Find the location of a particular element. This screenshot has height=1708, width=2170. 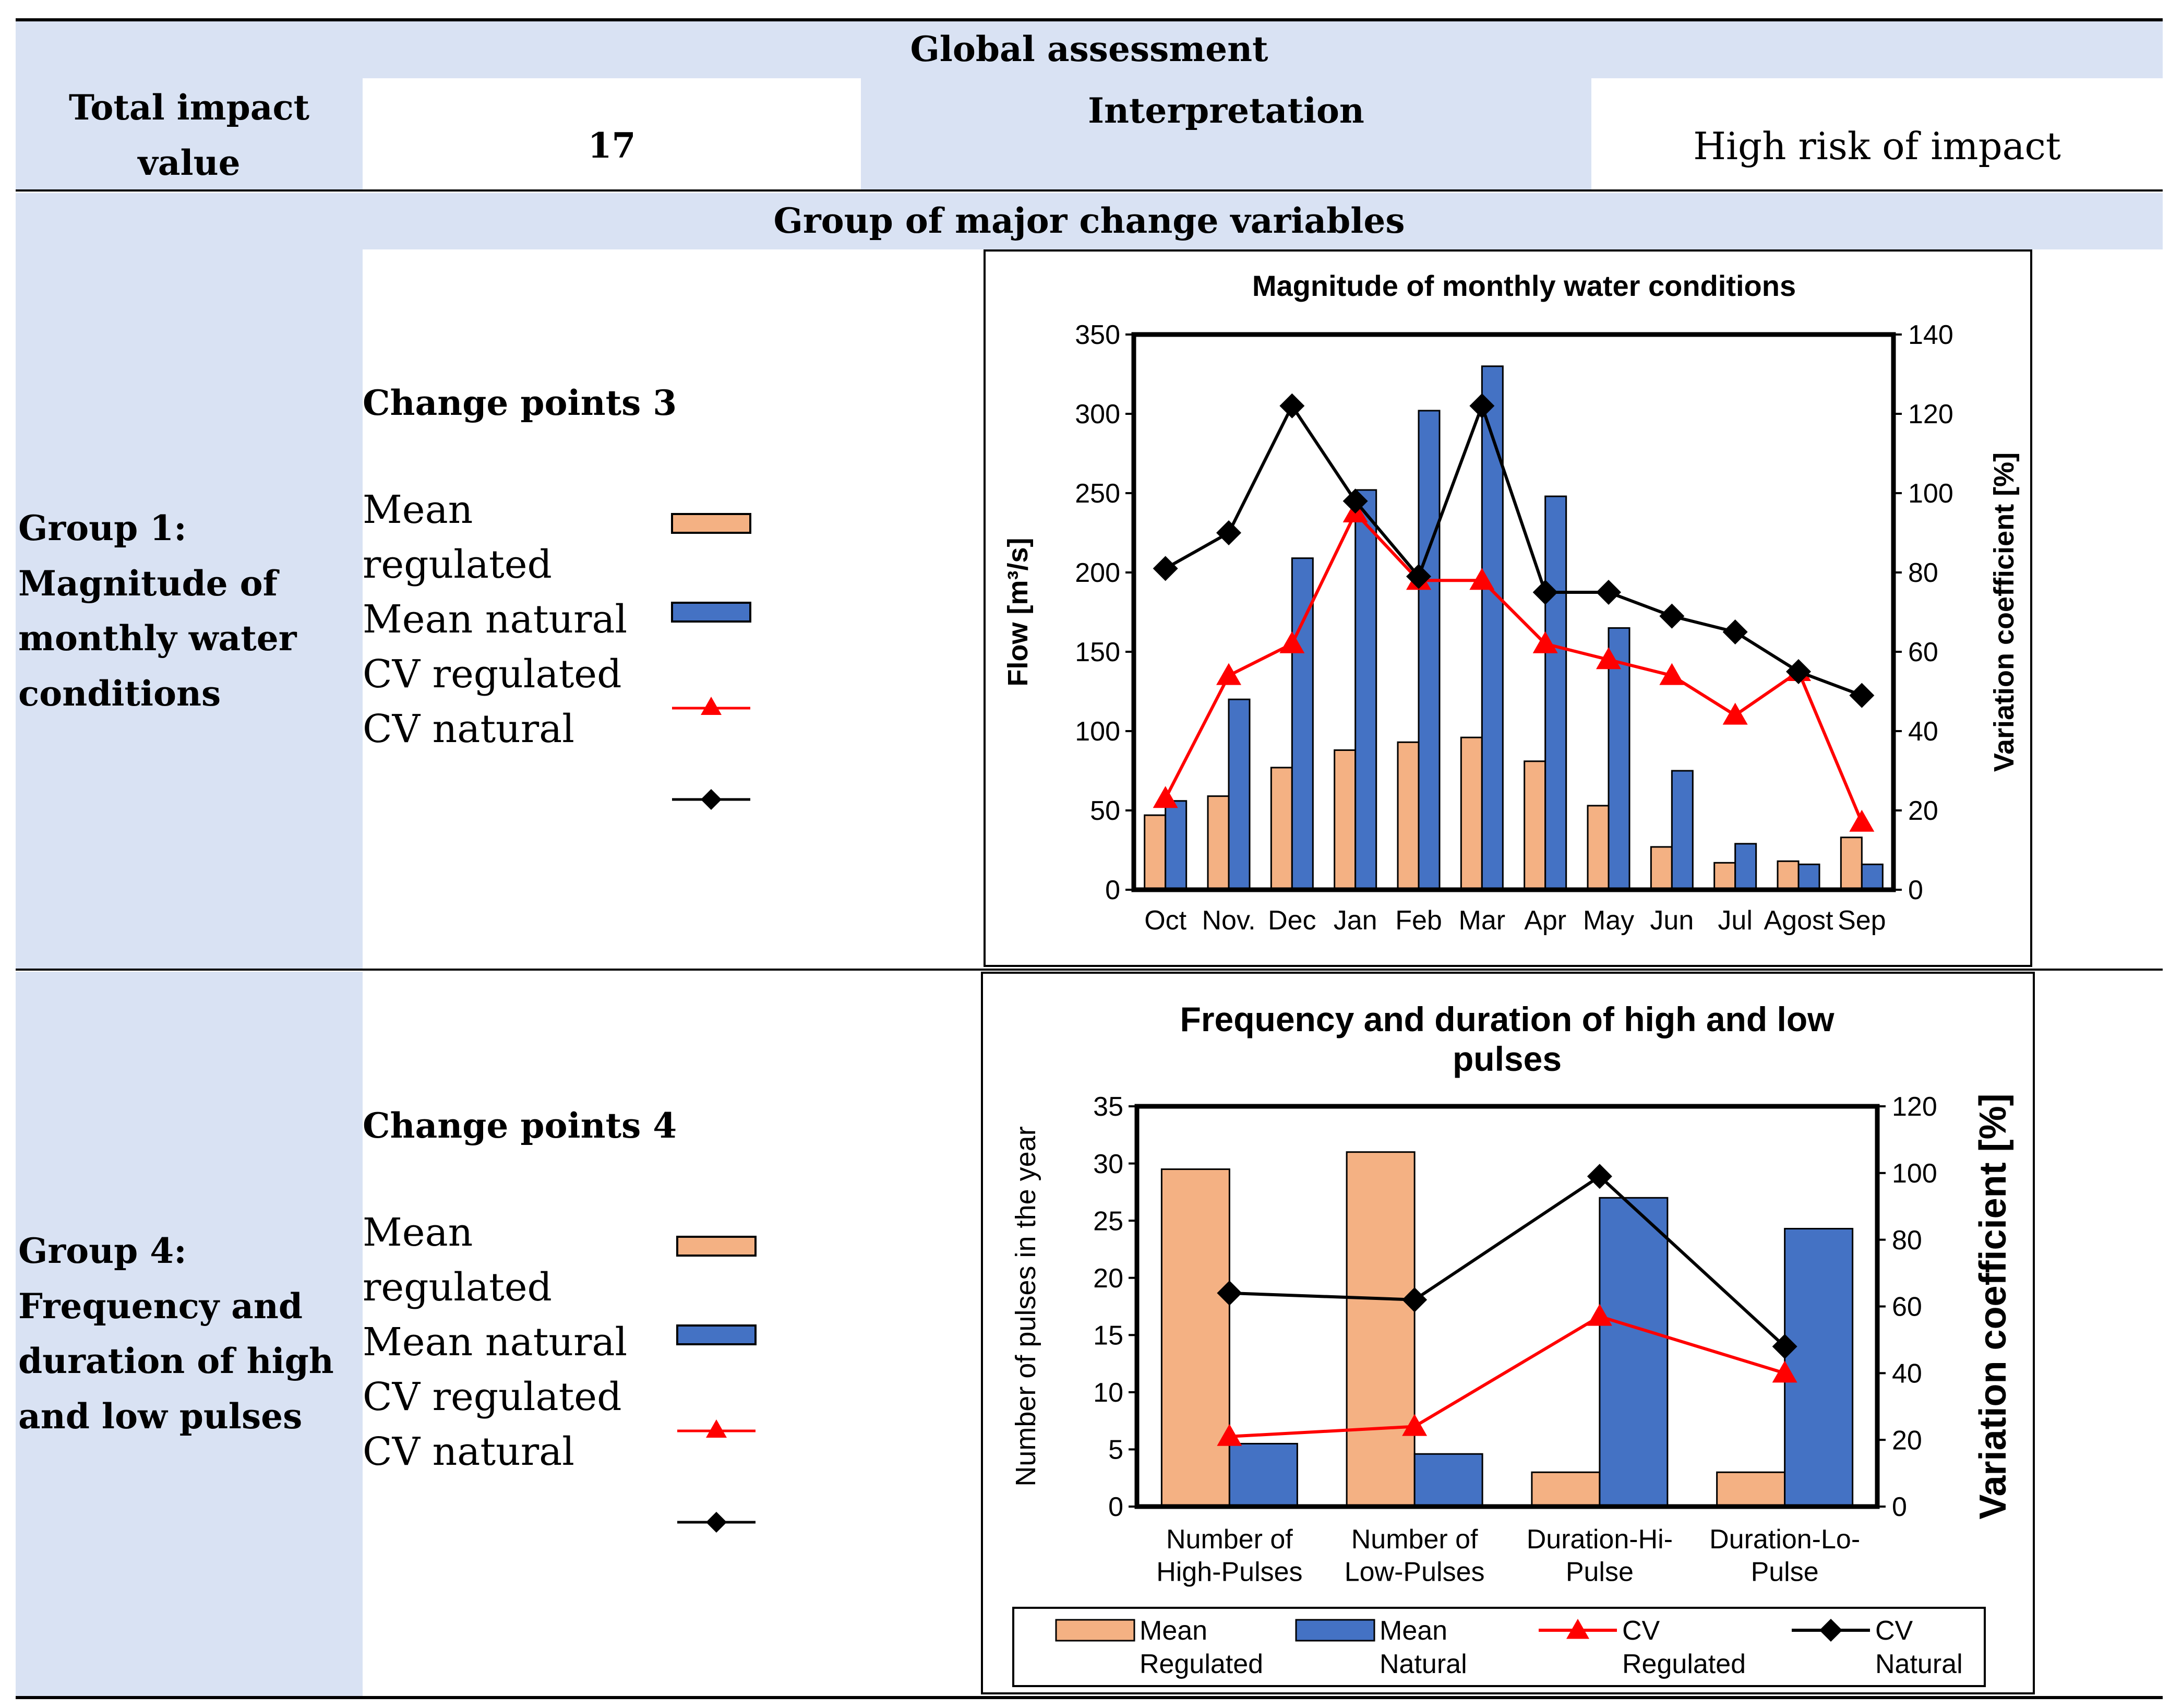

group4-change-points: Change points 4 is located at coordinates (520, 1125).